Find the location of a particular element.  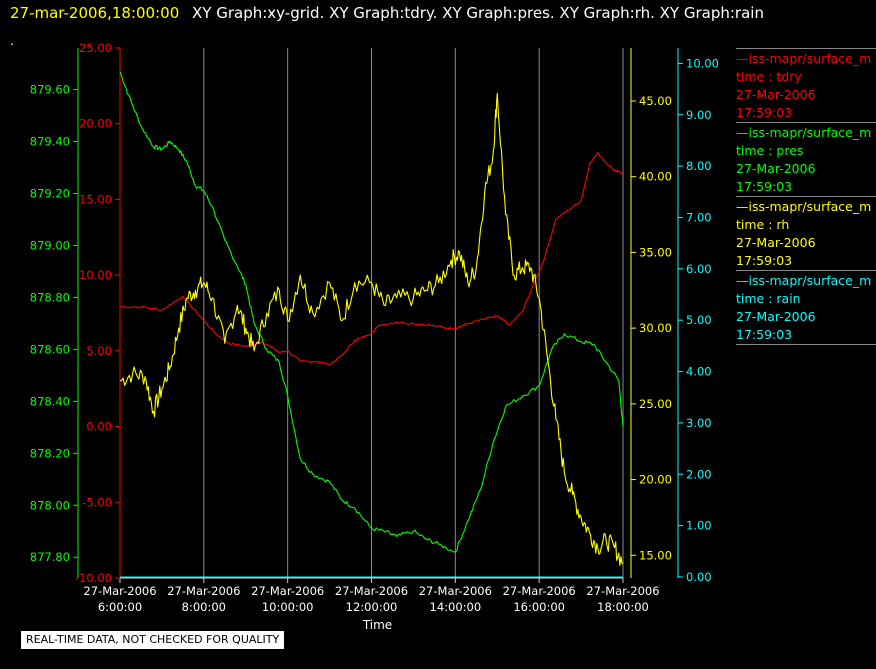

pres-tick-label: 878.80 is located at coordinates (50, 297).